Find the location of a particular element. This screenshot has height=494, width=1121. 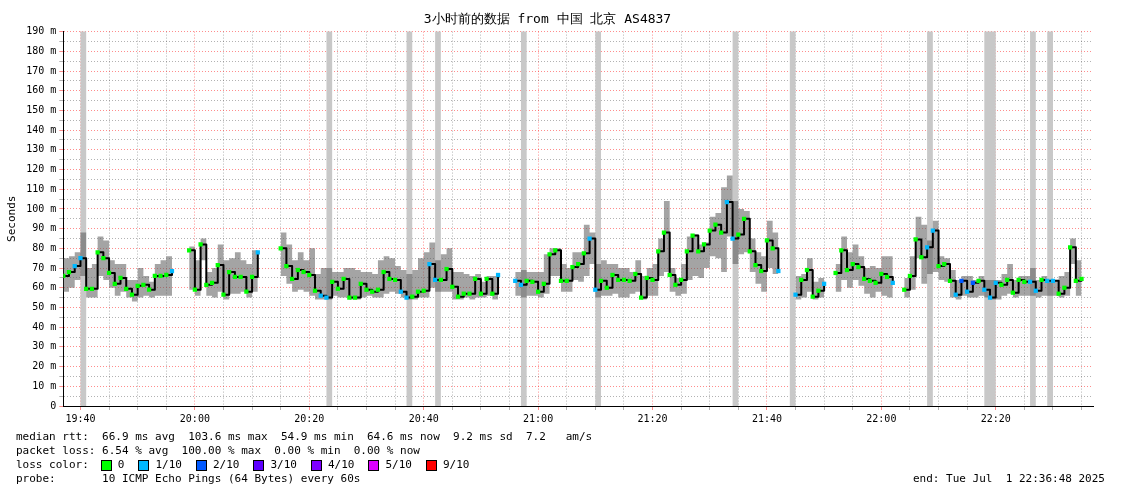

y-tick-label: 10 m is located at coordinates (44, 385).